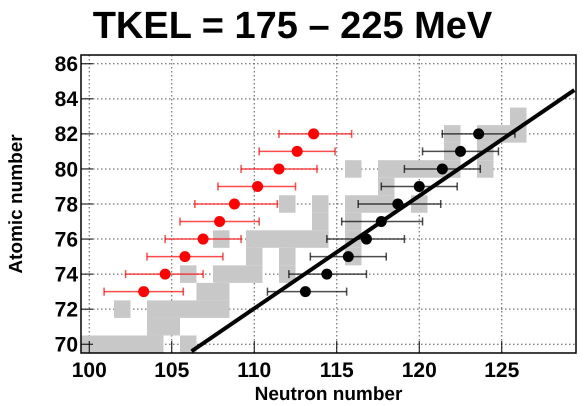 The image size is (585, 406). Describe the element at coordinates (254, 370) in the screenshot. I see `x-tick-label: 110` at that location.